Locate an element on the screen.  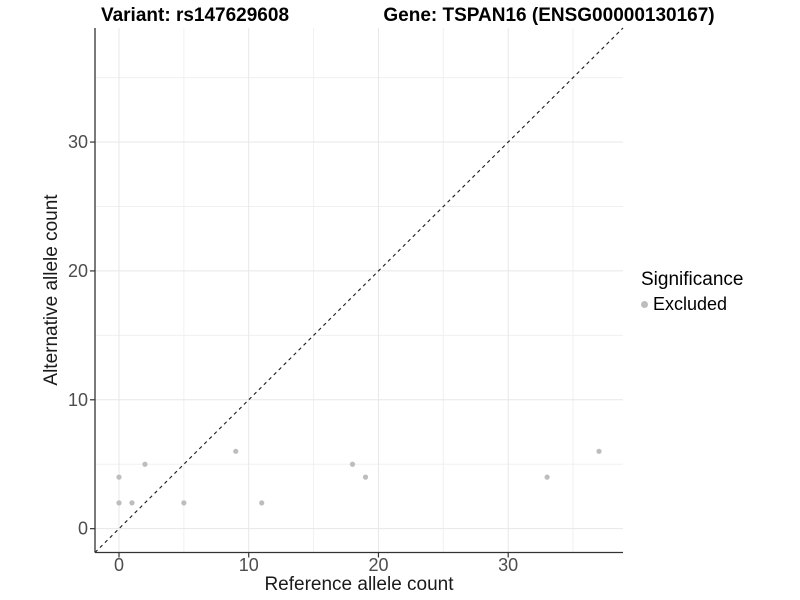
y-tick-label: 20 is located at coordinates (78, 271).